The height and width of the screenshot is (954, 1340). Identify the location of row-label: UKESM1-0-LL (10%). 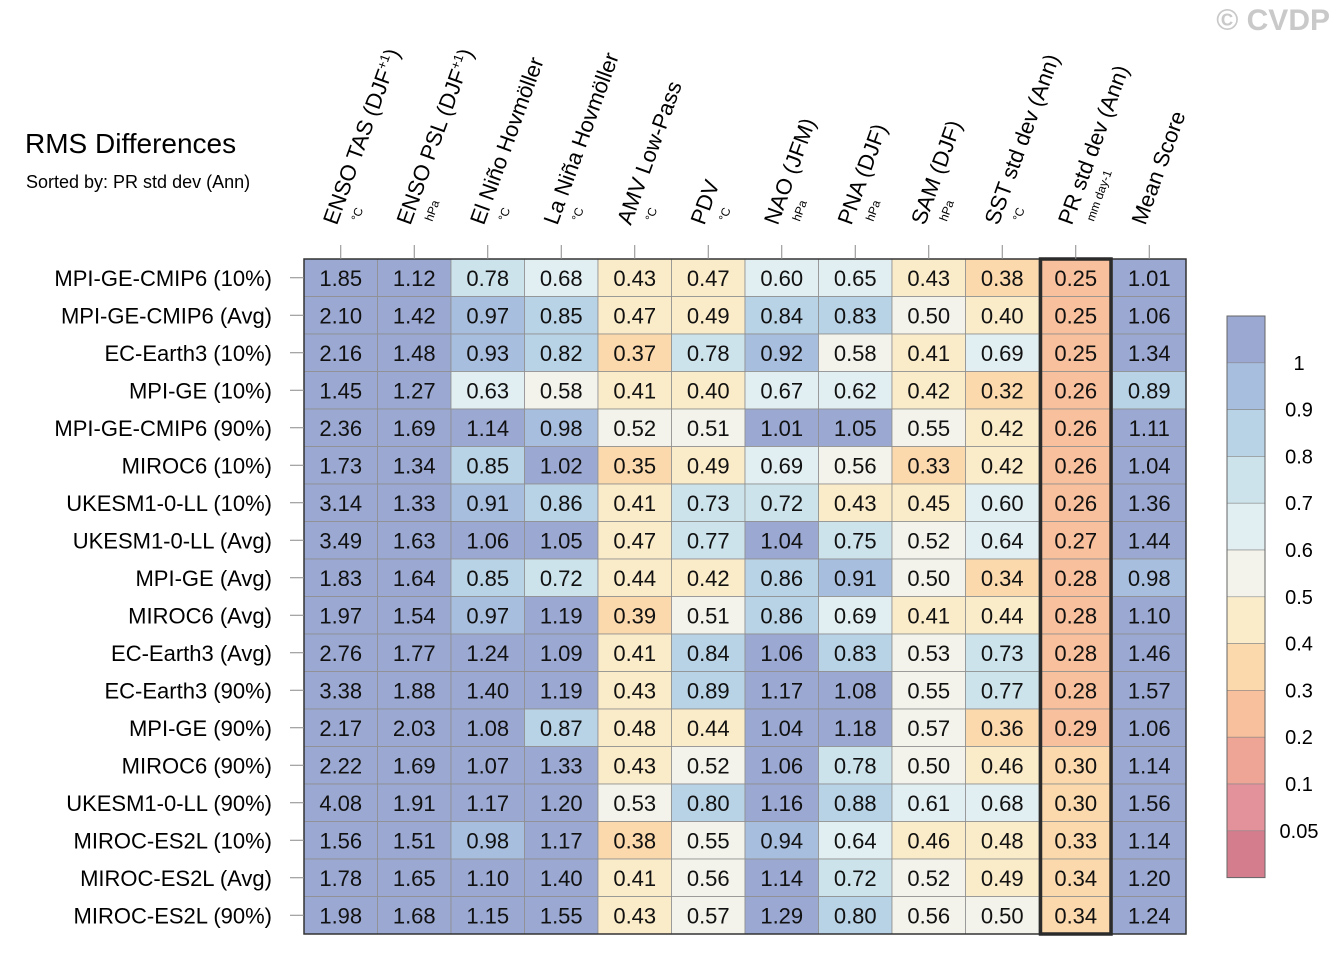
(169, 503).